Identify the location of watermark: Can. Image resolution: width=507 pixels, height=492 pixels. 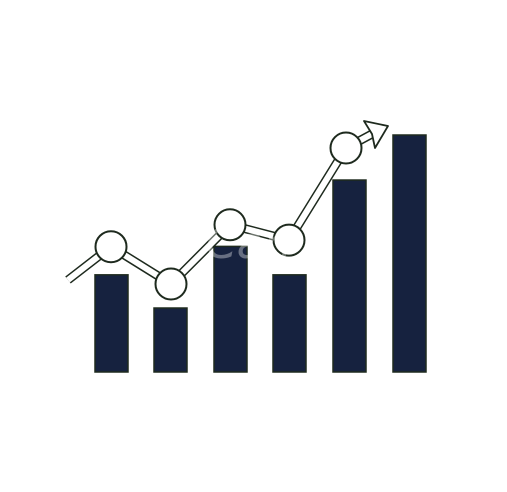
(249, 243).